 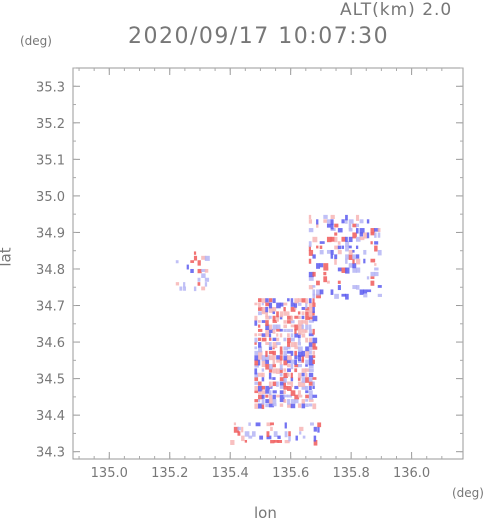 What do you see at coordinates (169, 473) in the screenshot?
I see `x-tick-label: 135.2` at bounding box center [169, 473].